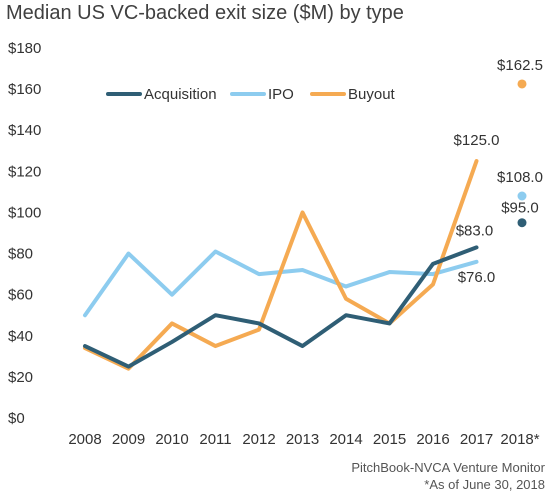 Image resolution: width=557 pixels, height=494 pixels. Describe the element at coordinates (215, 439) in the screenshot. I see `x-tick-label: 2011` at that location.